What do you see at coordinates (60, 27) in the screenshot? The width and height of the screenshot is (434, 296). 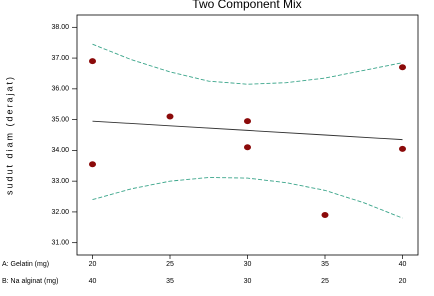 I see `y-tick-label: 38.00` at bounding box center [60, 27].